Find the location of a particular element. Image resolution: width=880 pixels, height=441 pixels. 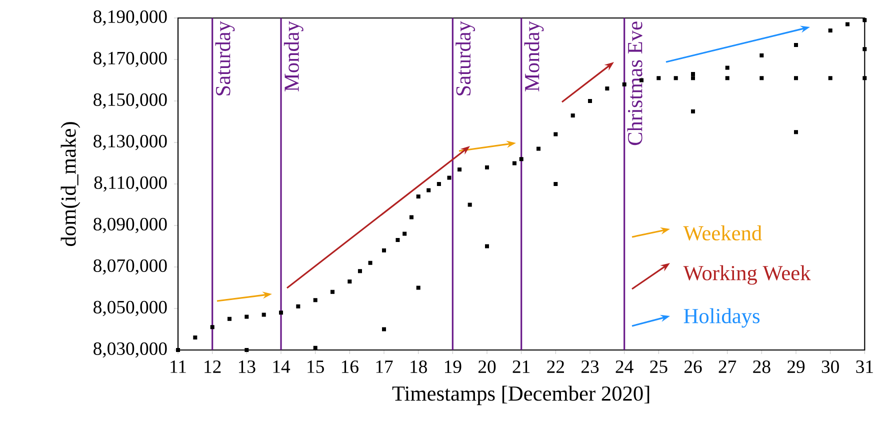

x-tick-label: 14 is located at coordinates (281, 366).